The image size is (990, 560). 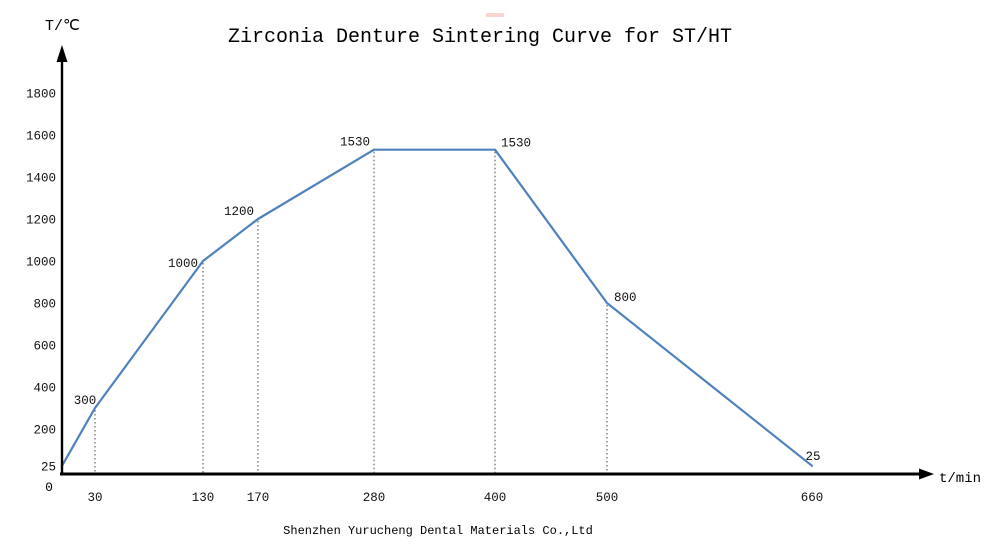 I want to click on point-value-label: 25, so click(x=812, y=457).